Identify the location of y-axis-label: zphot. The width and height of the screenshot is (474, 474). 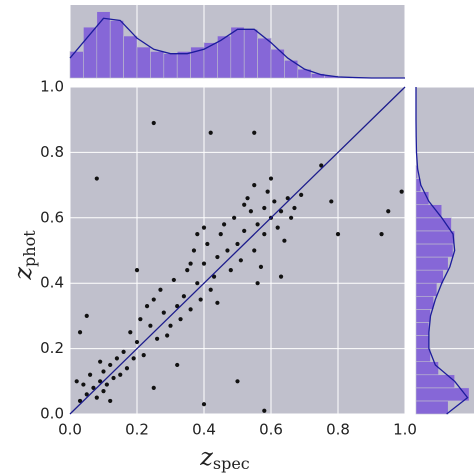
(24, 255).